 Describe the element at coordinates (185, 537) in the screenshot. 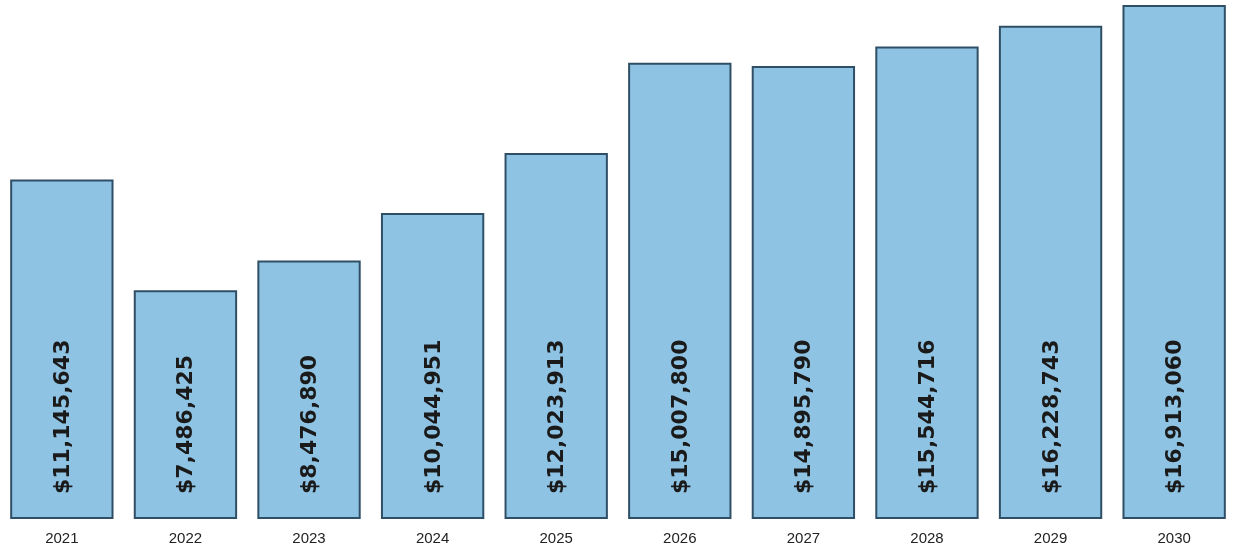

I see `x-tick-label: 2022` at that location.